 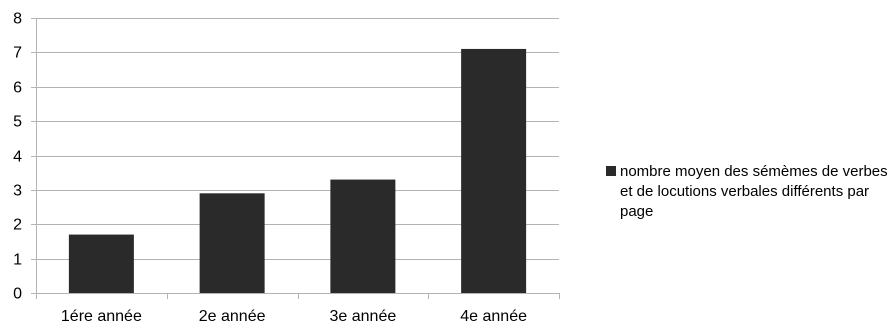 What do you see at coordinates (17, 191) in the screenshot?
I see `y-tick-label: 3` at bounding box center [17, 191].